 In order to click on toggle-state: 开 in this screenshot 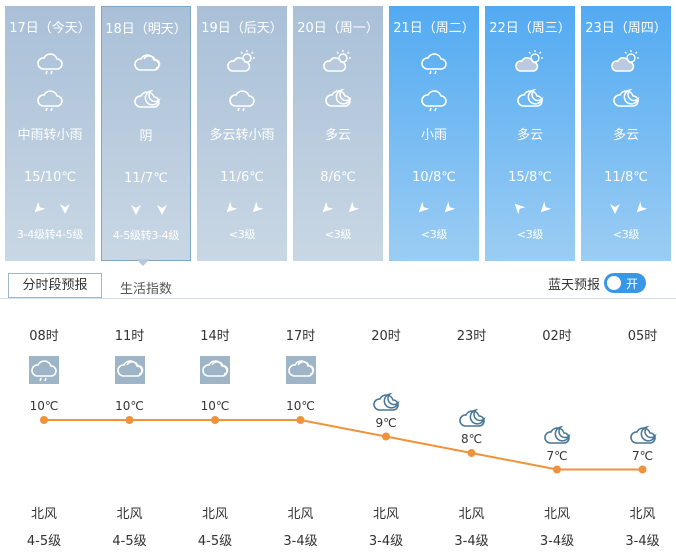, I will do `click(632, 284)`.